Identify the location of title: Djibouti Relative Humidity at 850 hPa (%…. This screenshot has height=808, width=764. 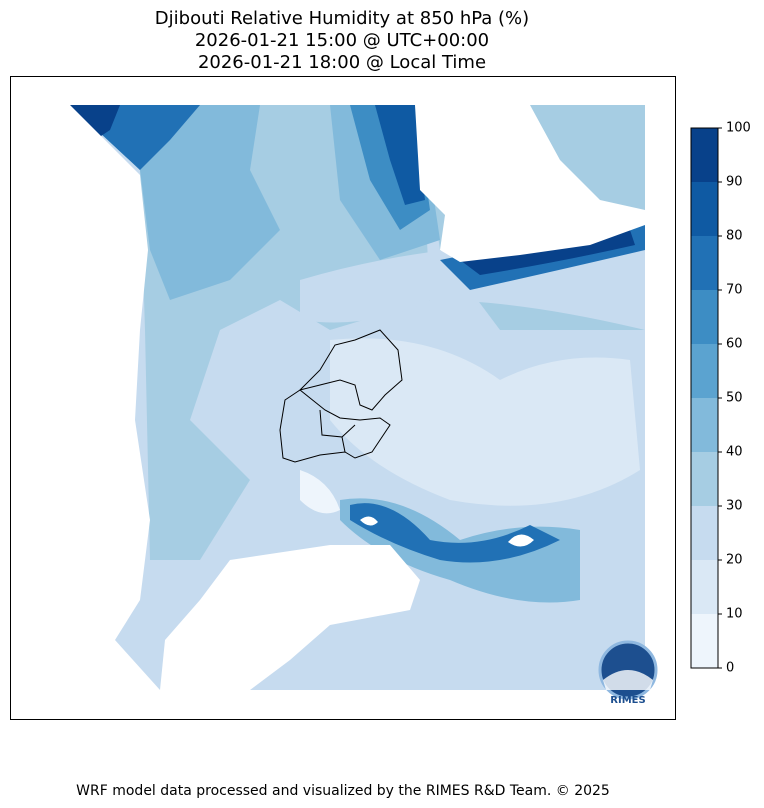
(342, 40).